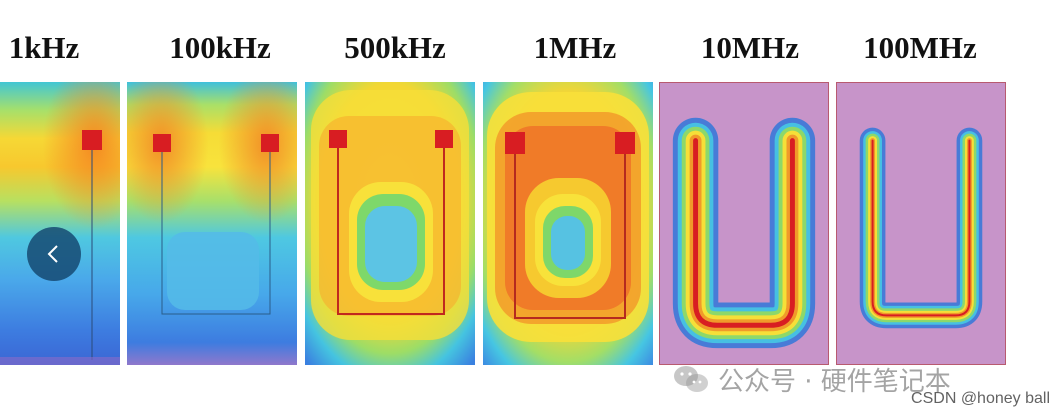 This screenshot has height=415, width=1056. What do you see at coordinates (980, 398) in the screenshot?
I see `credit-text: CSDN @honey ball` at bounding box center [980, 398].